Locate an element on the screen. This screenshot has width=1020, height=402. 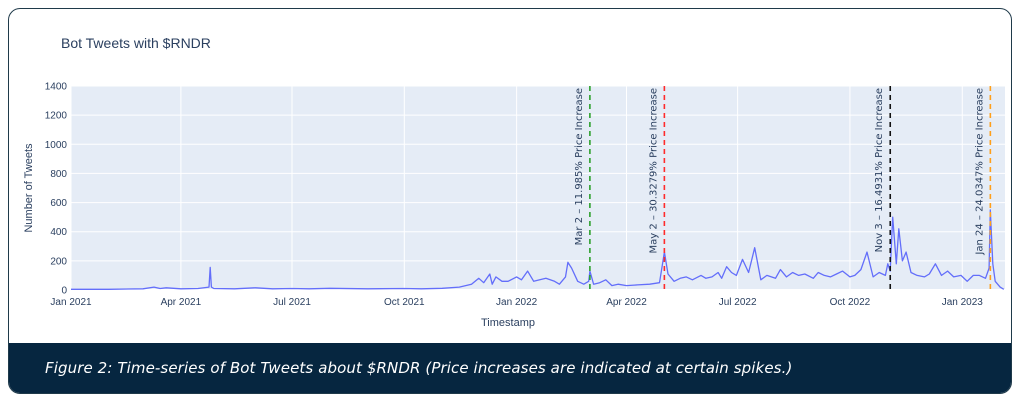
x-tick-label: Apr 2022 is located at coordinates (626, 302).